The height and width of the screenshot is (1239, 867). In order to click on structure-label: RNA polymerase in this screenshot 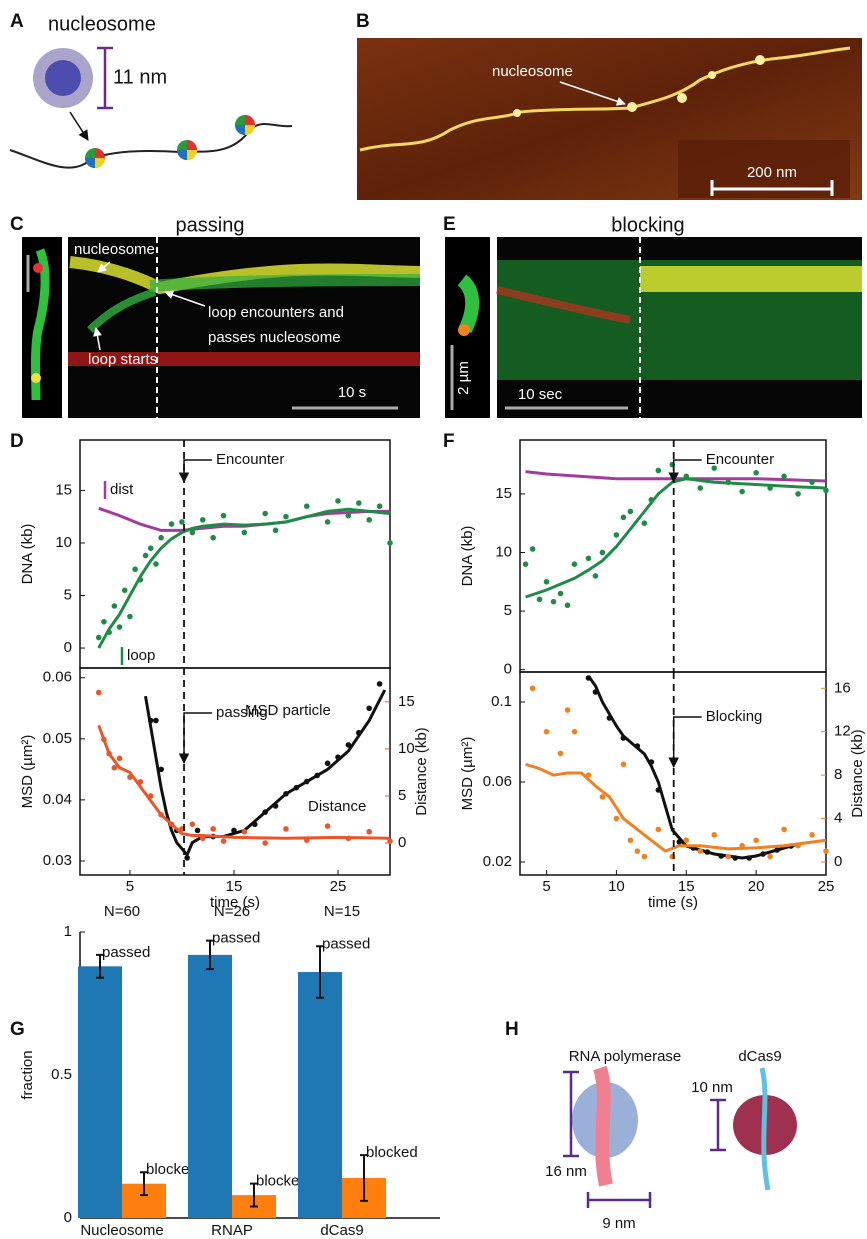, I will do `click(625, 1056)`.